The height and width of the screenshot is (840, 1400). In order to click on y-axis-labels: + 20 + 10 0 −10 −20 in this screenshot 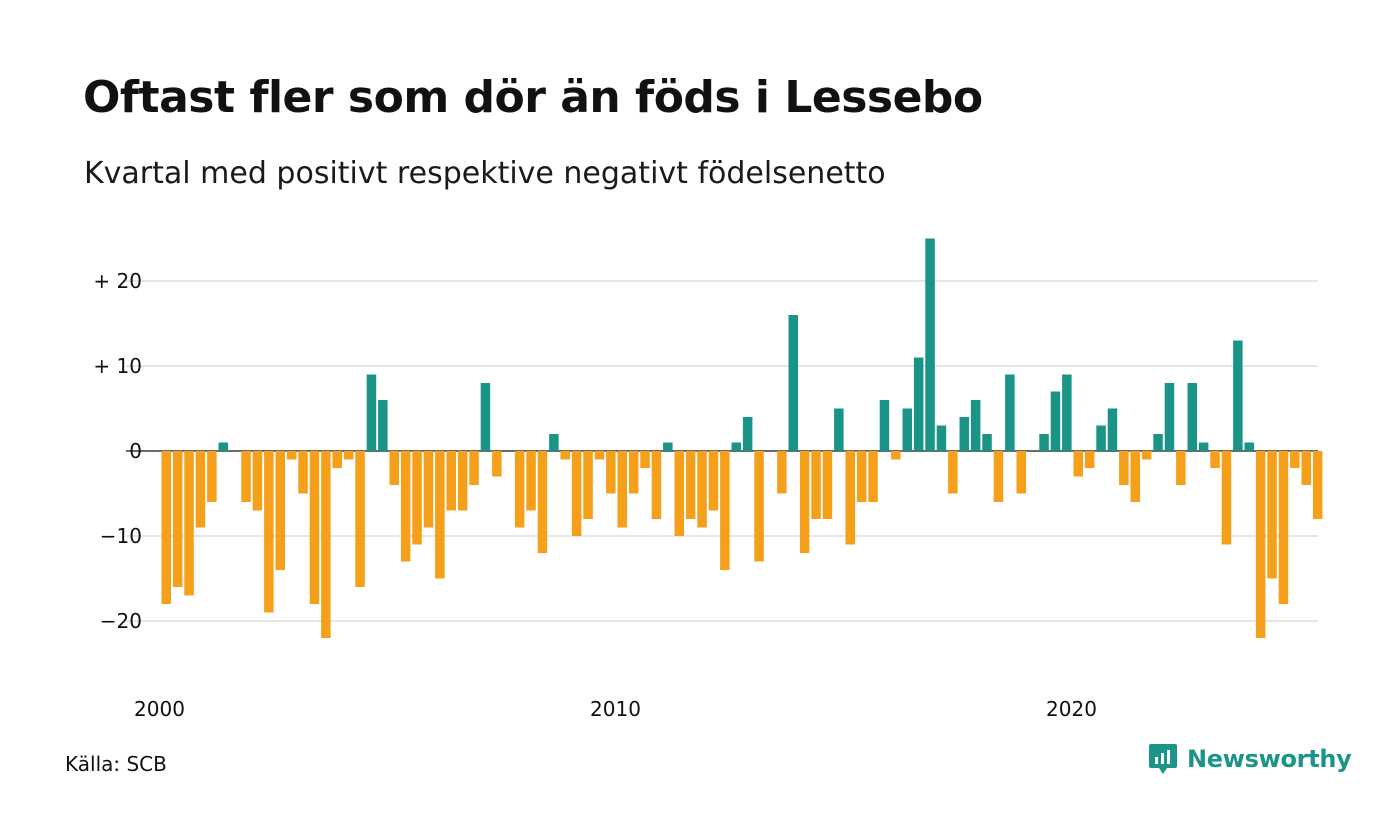, I will do `click(117, 451)`.